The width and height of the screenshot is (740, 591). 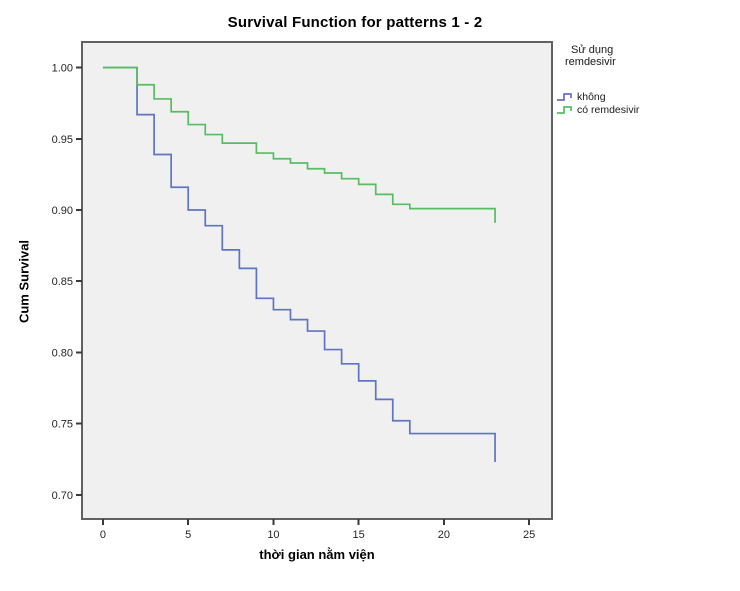 What do you see at coordinates (299, 144) in the screenshot?
I see `survival-curve-có-remdesivir` at bounding box center [299, 144].